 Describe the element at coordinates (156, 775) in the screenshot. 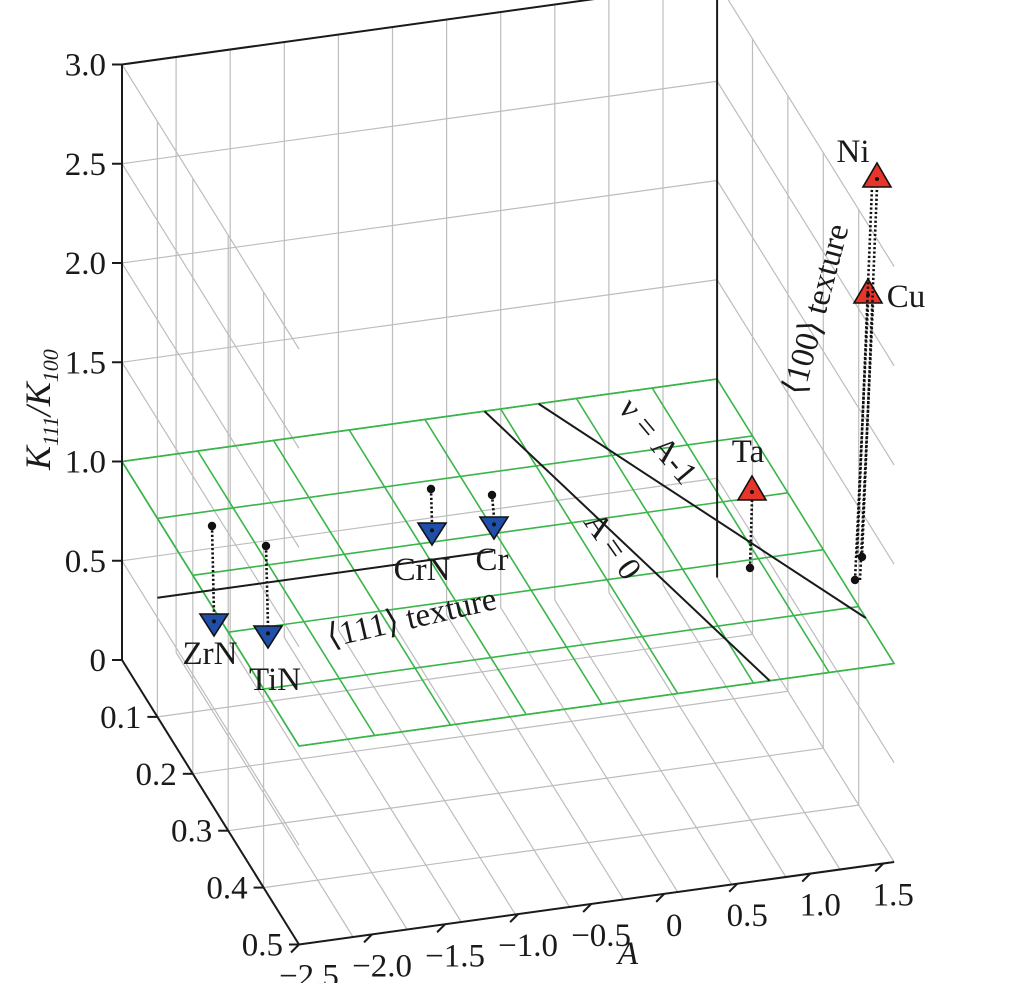

I see `depth-tick-label: 0.2` at that location.